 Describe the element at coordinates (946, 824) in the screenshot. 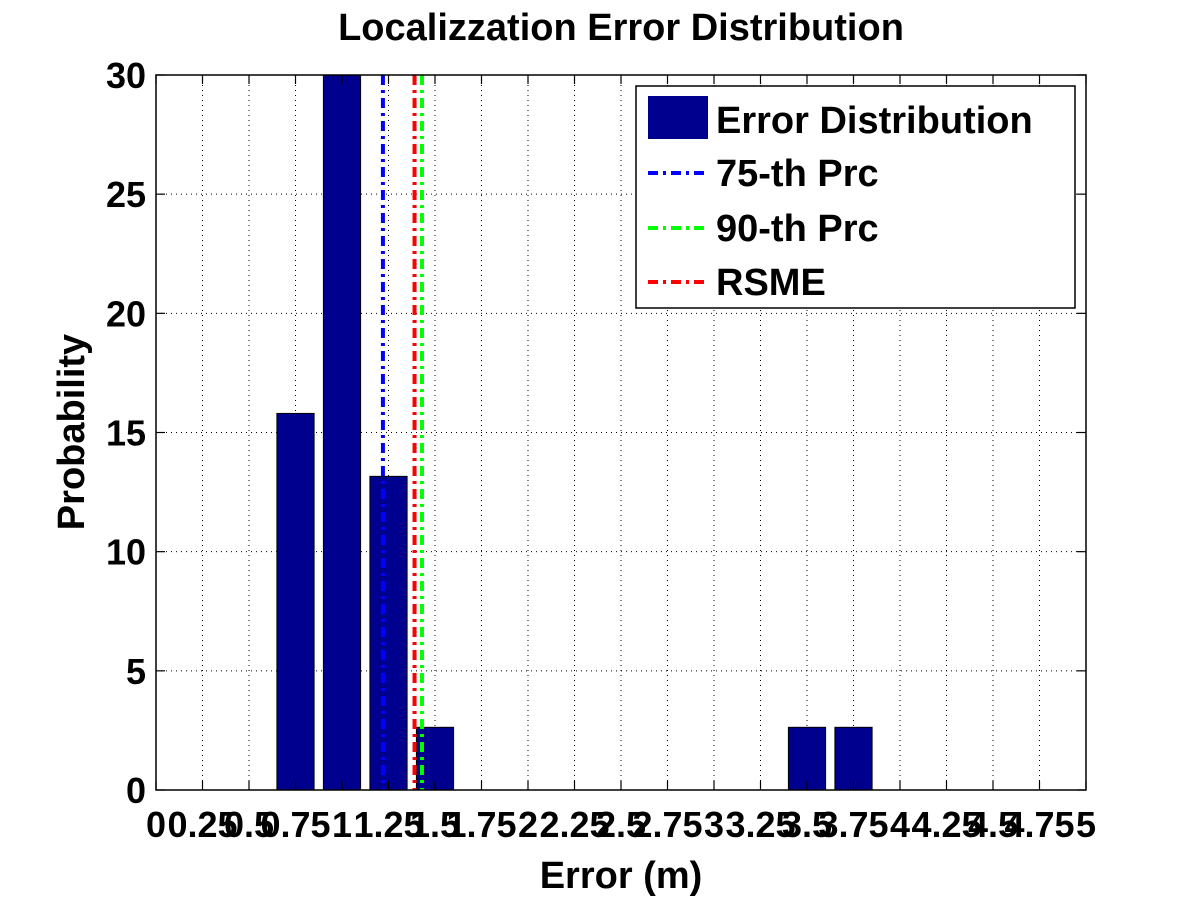

I see `x-tick-label: 4.25` at that location.